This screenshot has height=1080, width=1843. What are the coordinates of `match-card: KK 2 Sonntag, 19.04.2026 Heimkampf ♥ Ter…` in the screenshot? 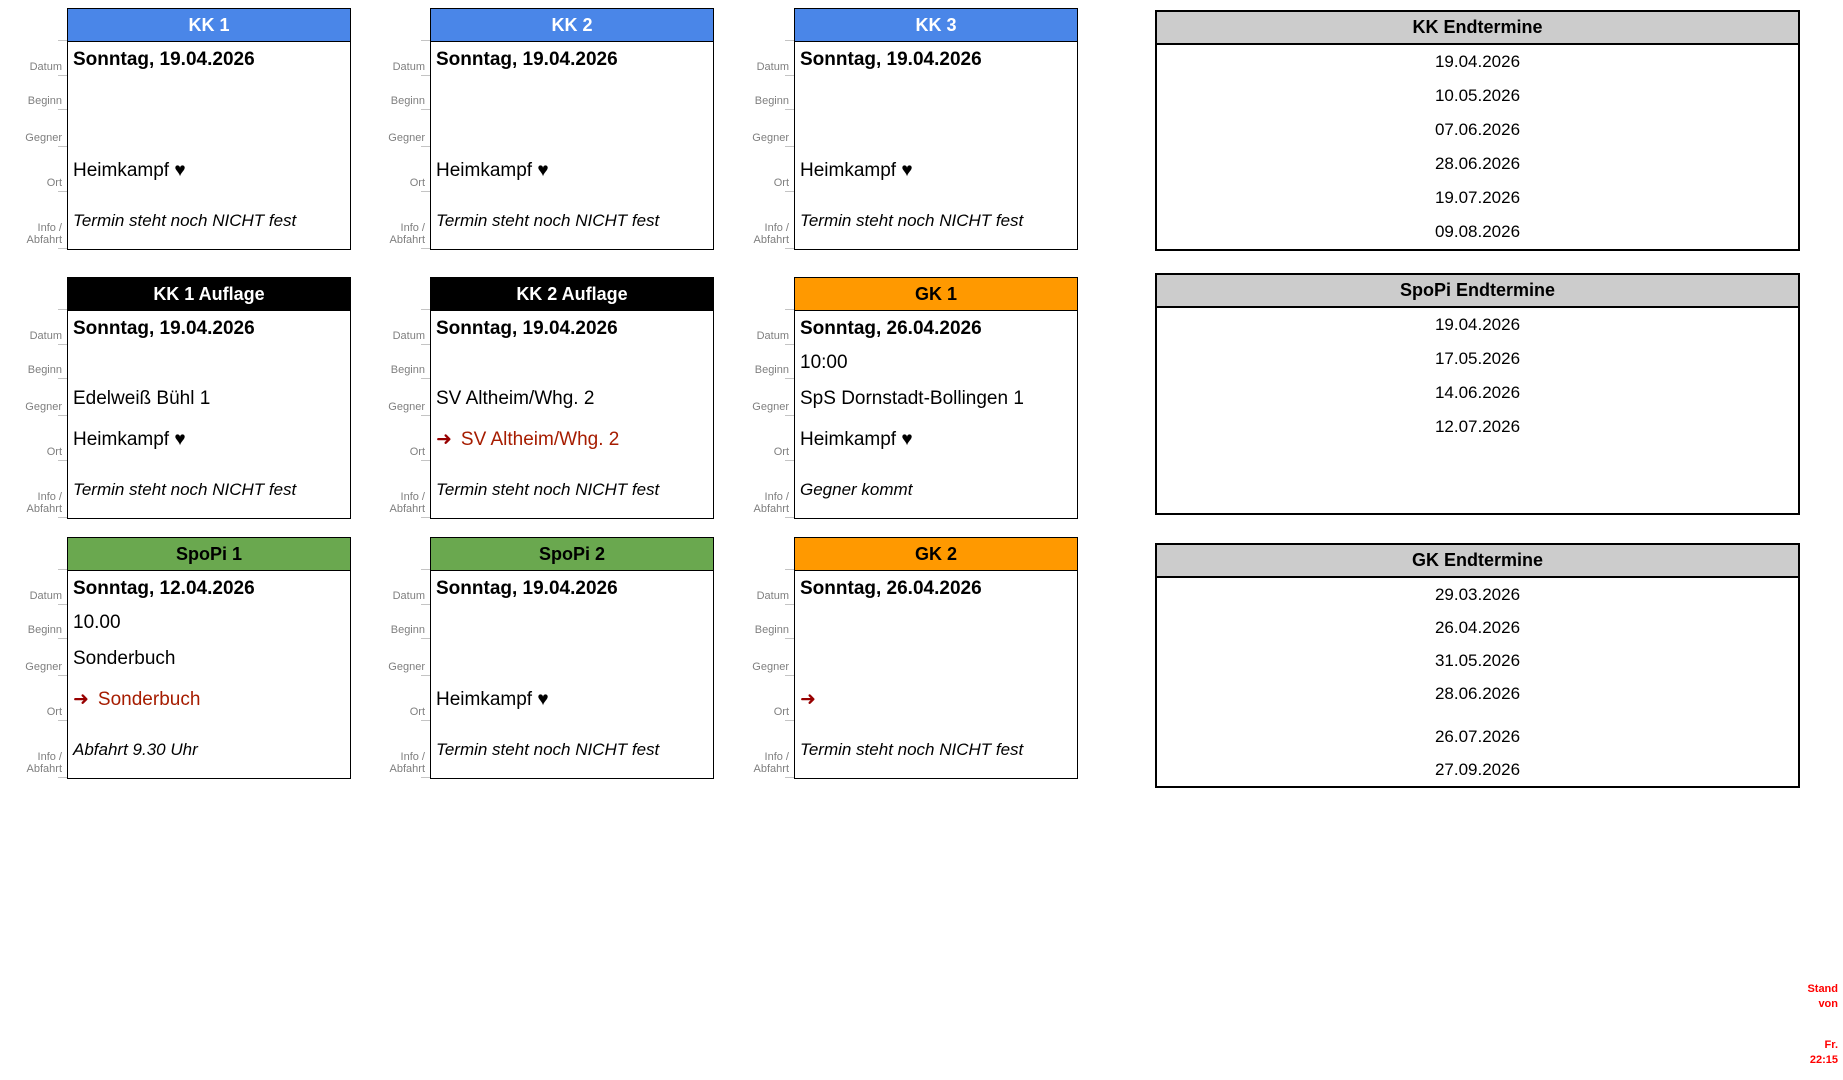 It's located at (572, 129).